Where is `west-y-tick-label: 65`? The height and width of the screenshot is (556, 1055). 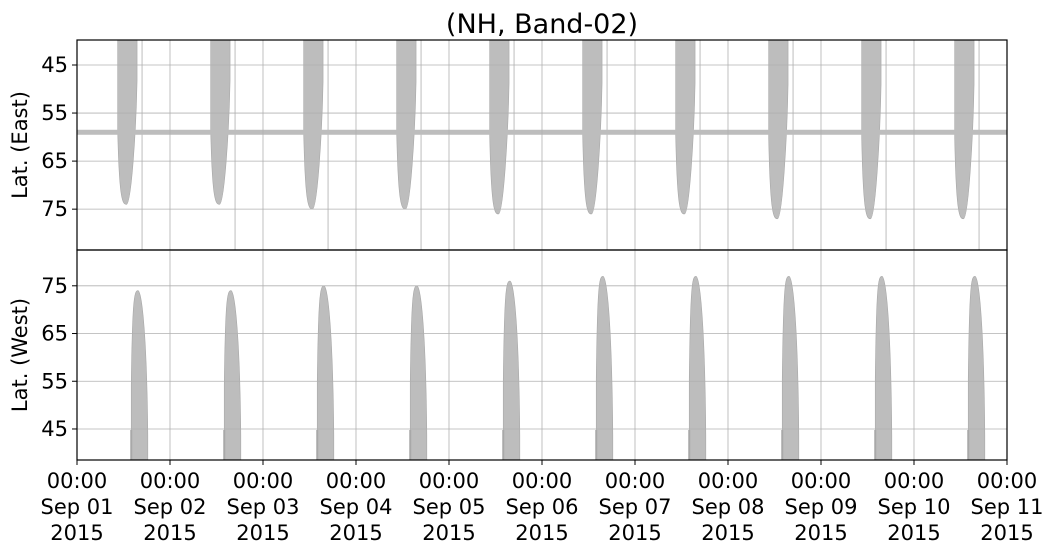
west-y-tick-label: 65 is located at coordinates (54, 334).